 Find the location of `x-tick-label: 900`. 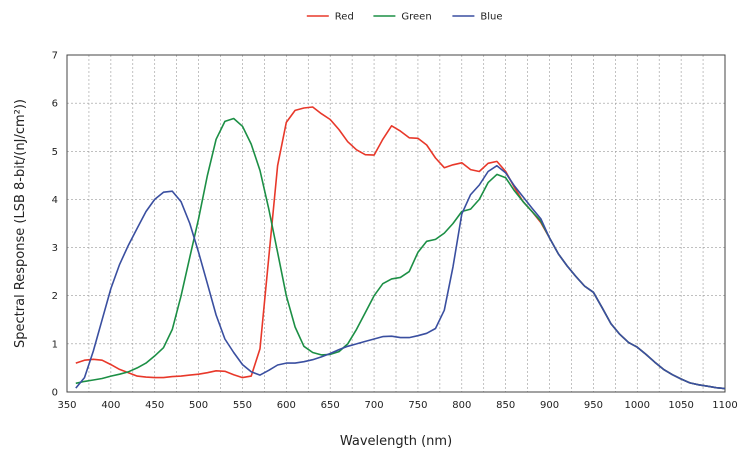

x-tick-label: 900 is located at coordinates (549, 405).